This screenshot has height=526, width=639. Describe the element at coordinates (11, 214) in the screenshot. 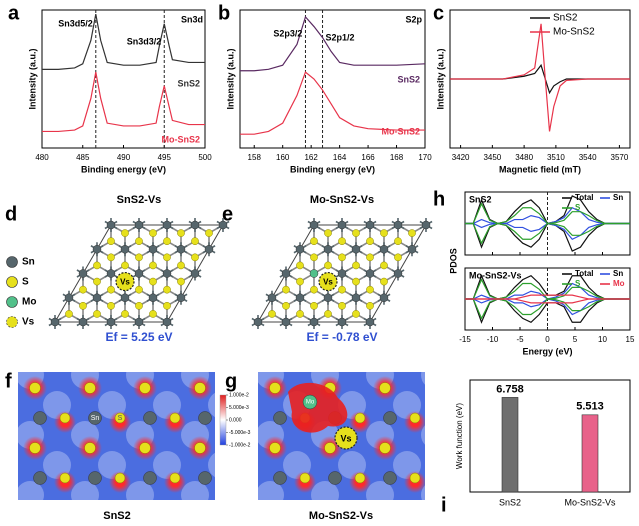

I see `panel-letter: d` at that location.